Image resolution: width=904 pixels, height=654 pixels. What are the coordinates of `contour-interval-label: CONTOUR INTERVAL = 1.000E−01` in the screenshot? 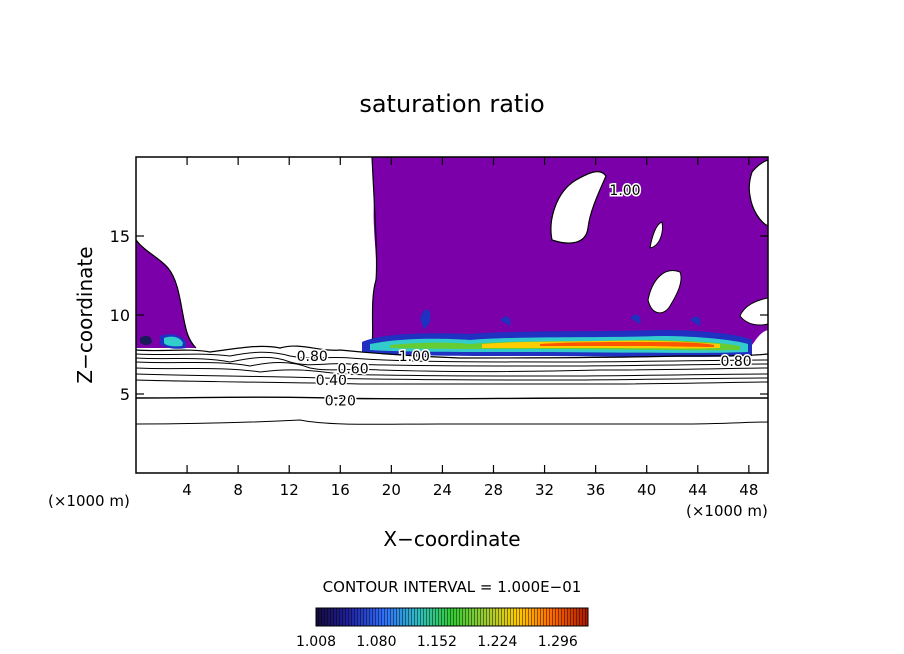 It's located at (452, 587).